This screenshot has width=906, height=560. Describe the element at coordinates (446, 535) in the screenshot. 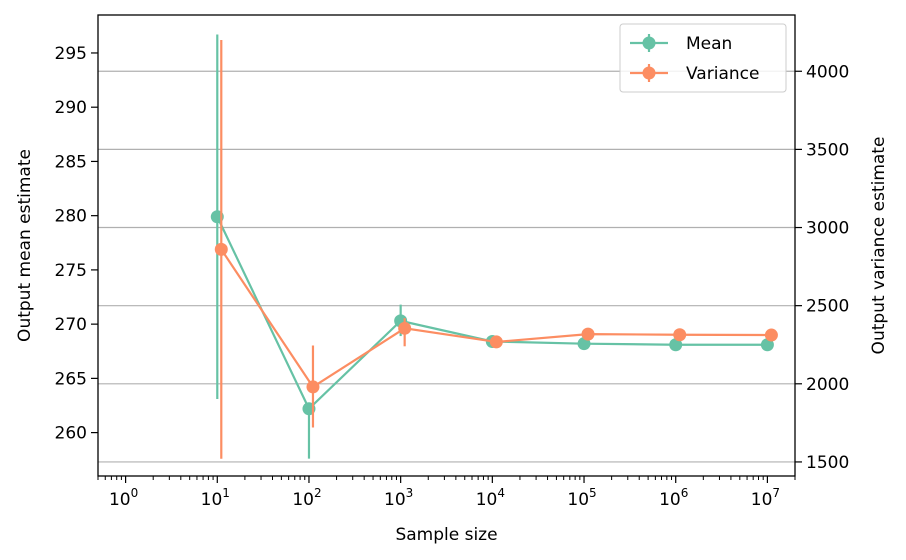

I see `x-axis-label: Sample size` at that location.